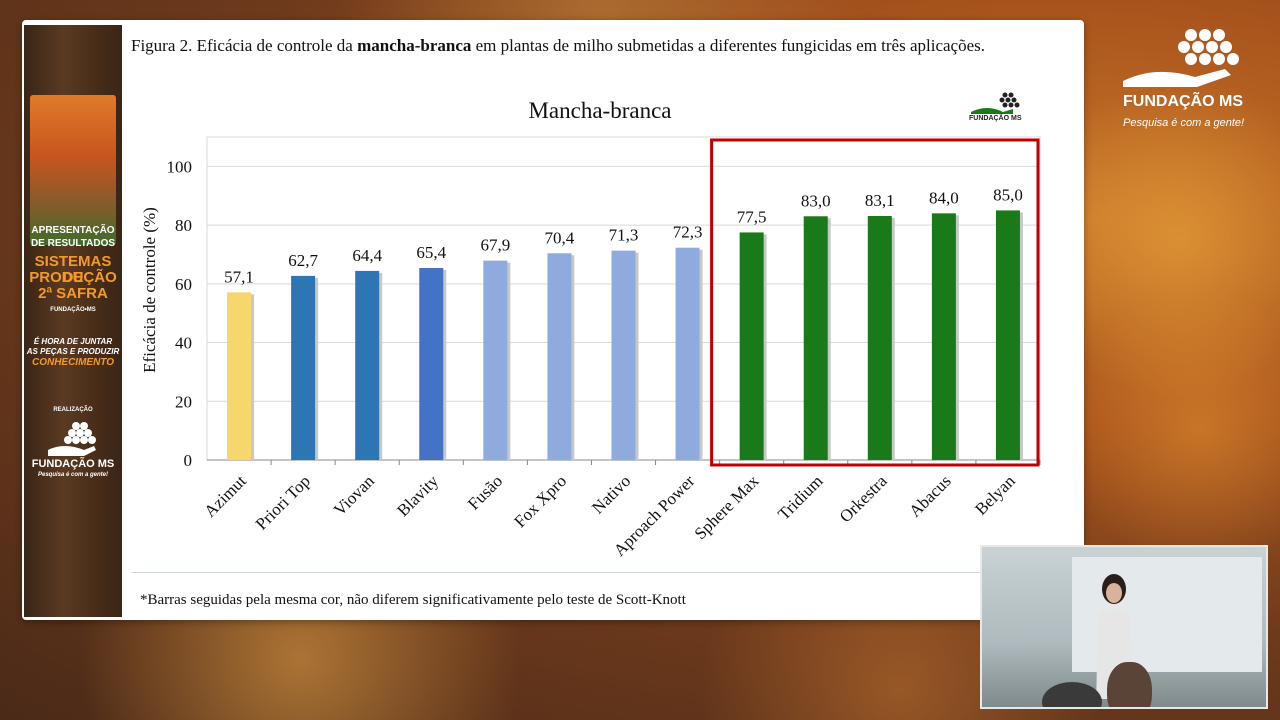  What do you see at coordinates (73, 475) in the screenshot?
I see `banner-logo-slogan: Pesquisa é com a gente!` at bounding box center [73, 475].